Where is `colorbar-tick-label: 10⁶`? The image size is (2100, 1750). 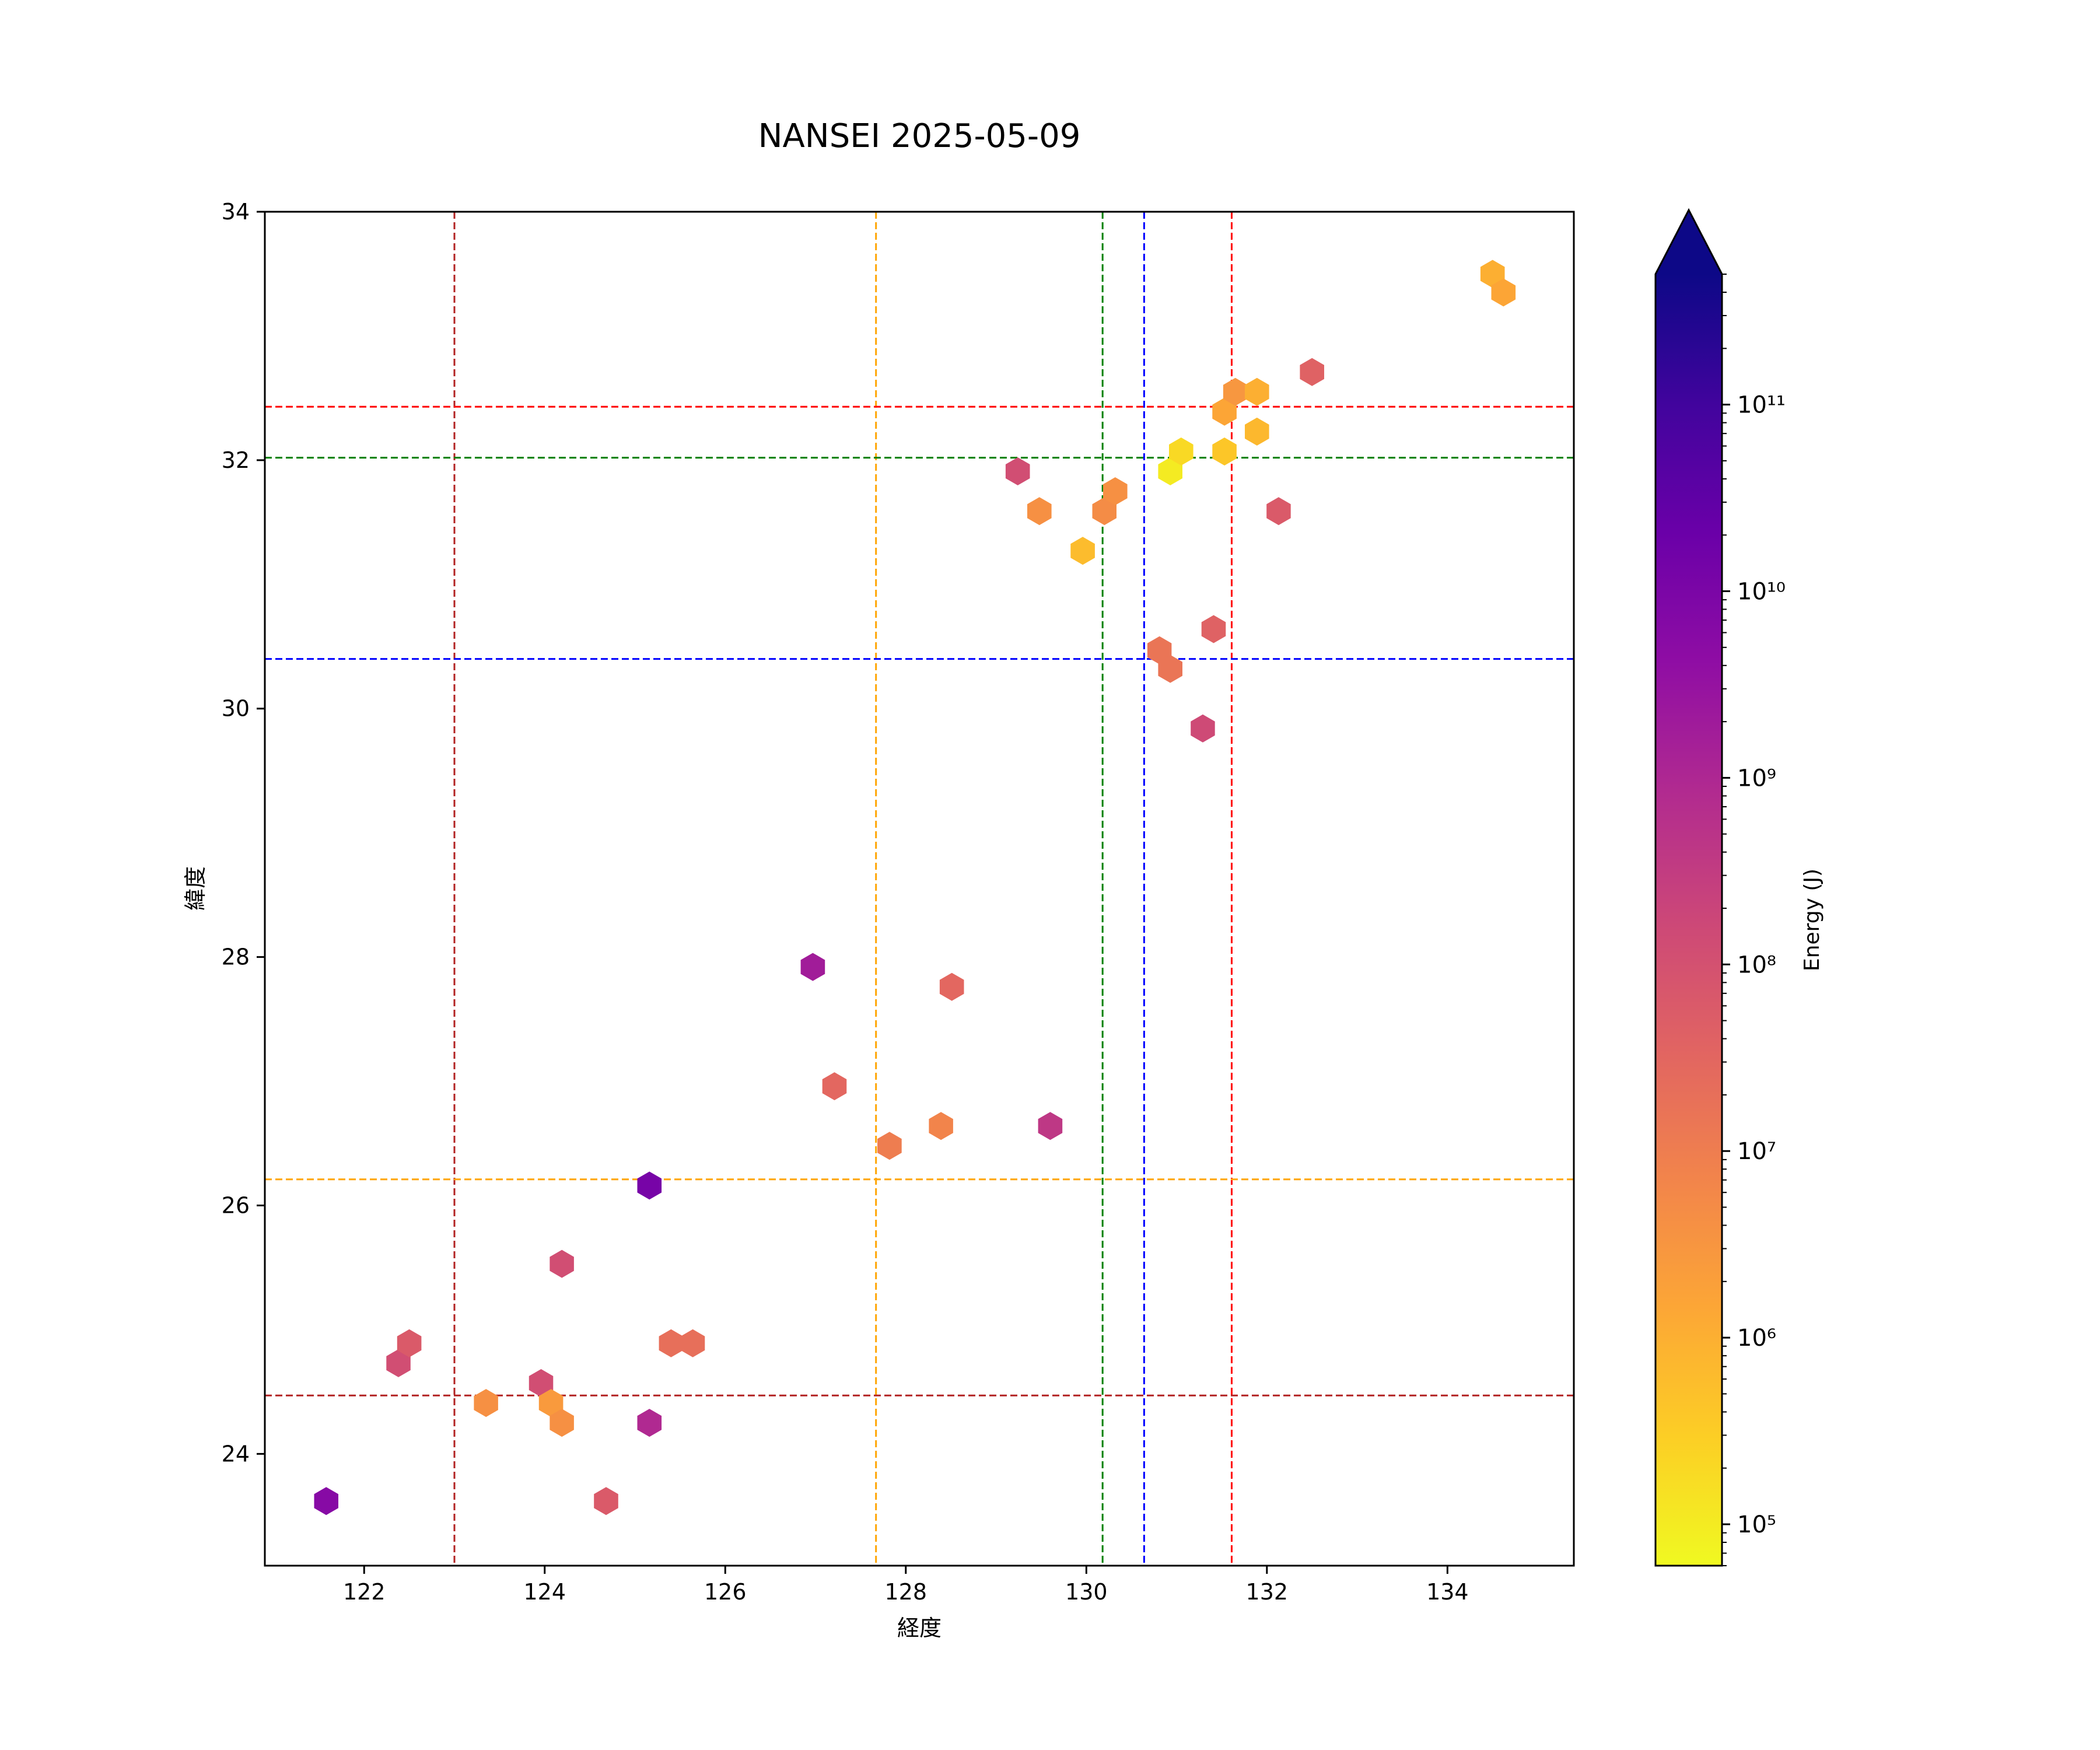 colorbar-tick-label: 10⁶ is located at coordinates (1756, 1338).